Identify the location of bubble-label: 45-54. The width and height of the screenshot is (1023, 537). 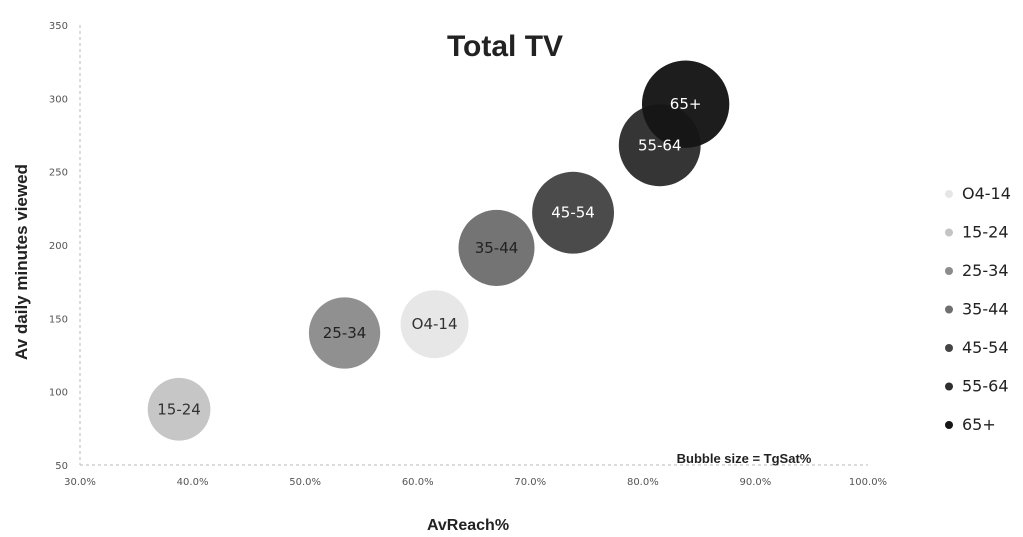
(573, 213).